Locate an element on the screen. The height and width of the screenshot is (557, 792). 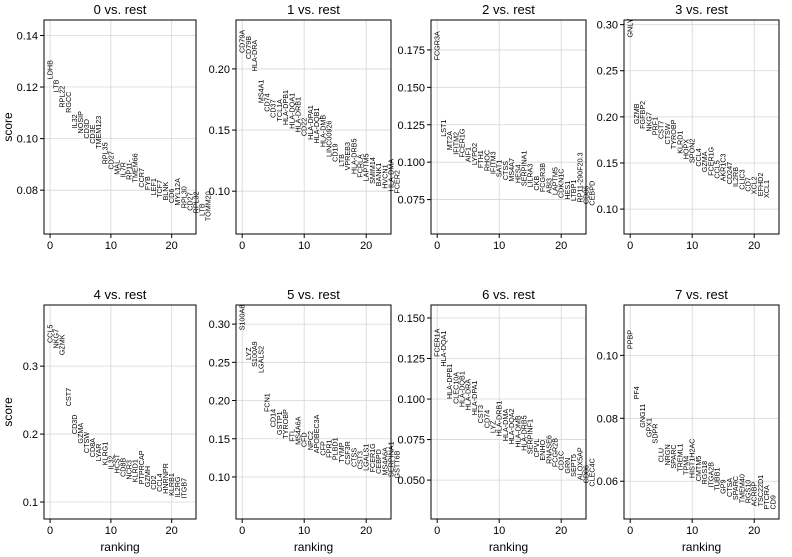
gene-label: CLEC10A is located at coordinates (455, 388).